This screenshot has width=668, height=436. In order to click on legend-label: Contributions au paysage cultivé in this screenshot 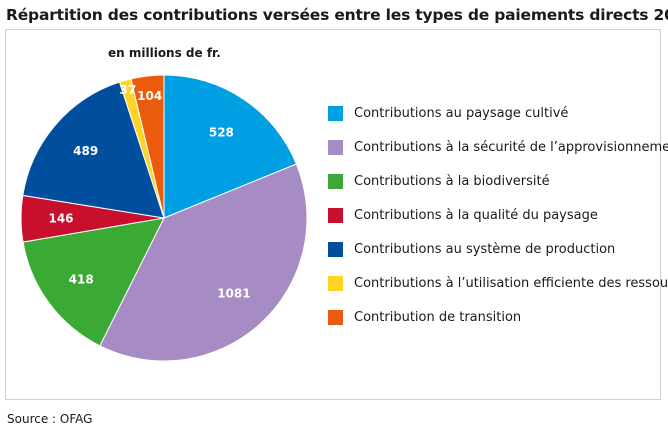, I will do `click(461, 113)`.